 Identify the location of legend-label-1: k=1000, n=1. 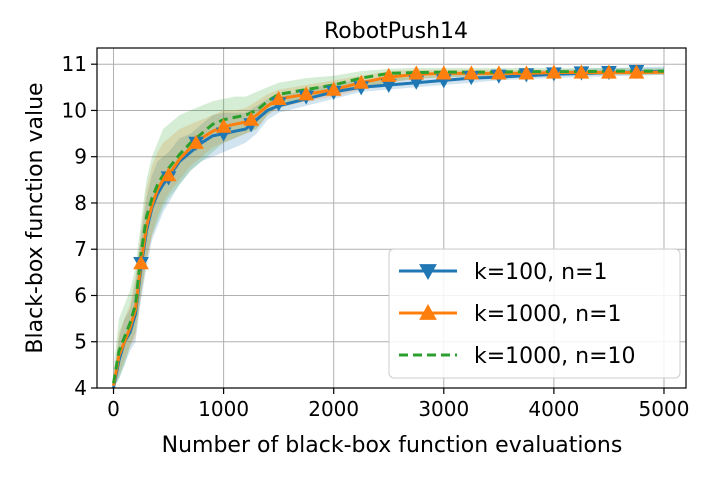
(548, 314).